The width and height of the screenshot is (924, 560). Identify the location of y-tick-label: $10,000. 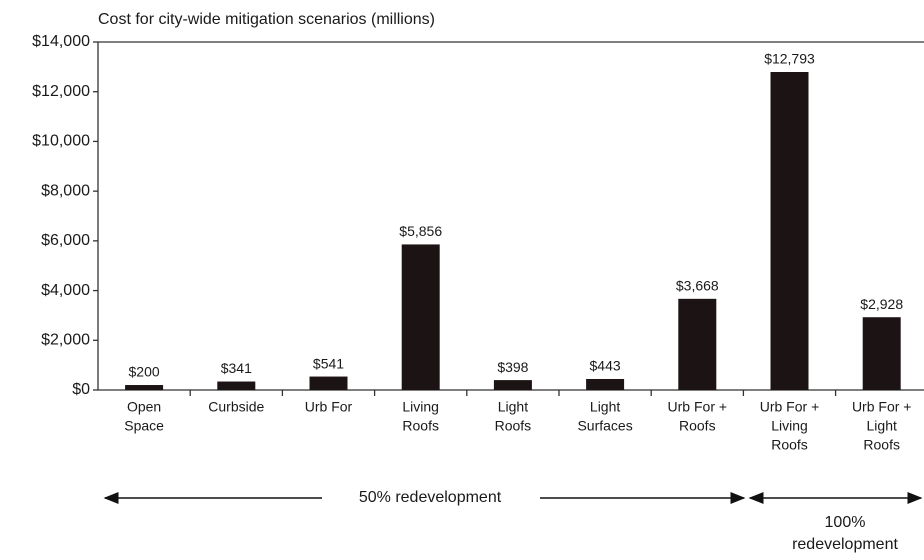
(61, 141).